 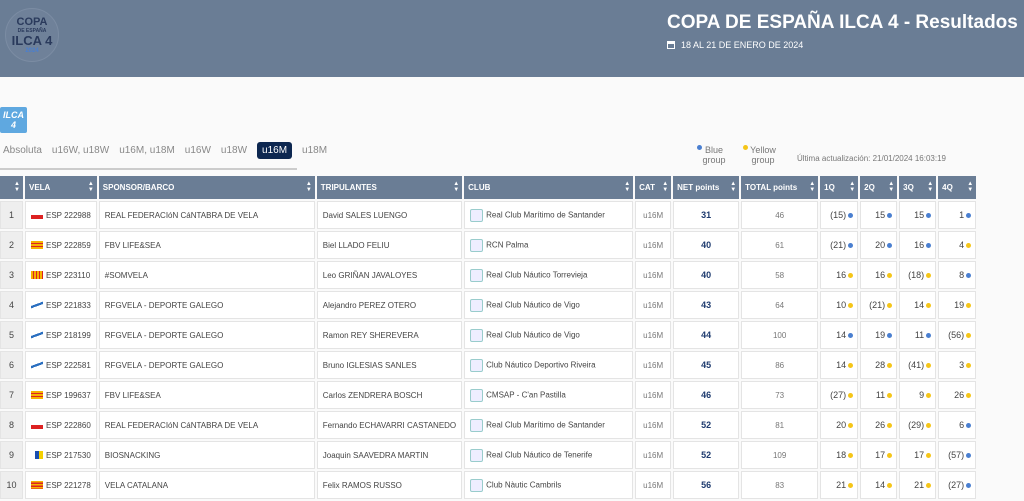 I want to click on page-title: COPA DE ESPAÑA ILCA 4 - Resultados, so click(x=842, y=22).